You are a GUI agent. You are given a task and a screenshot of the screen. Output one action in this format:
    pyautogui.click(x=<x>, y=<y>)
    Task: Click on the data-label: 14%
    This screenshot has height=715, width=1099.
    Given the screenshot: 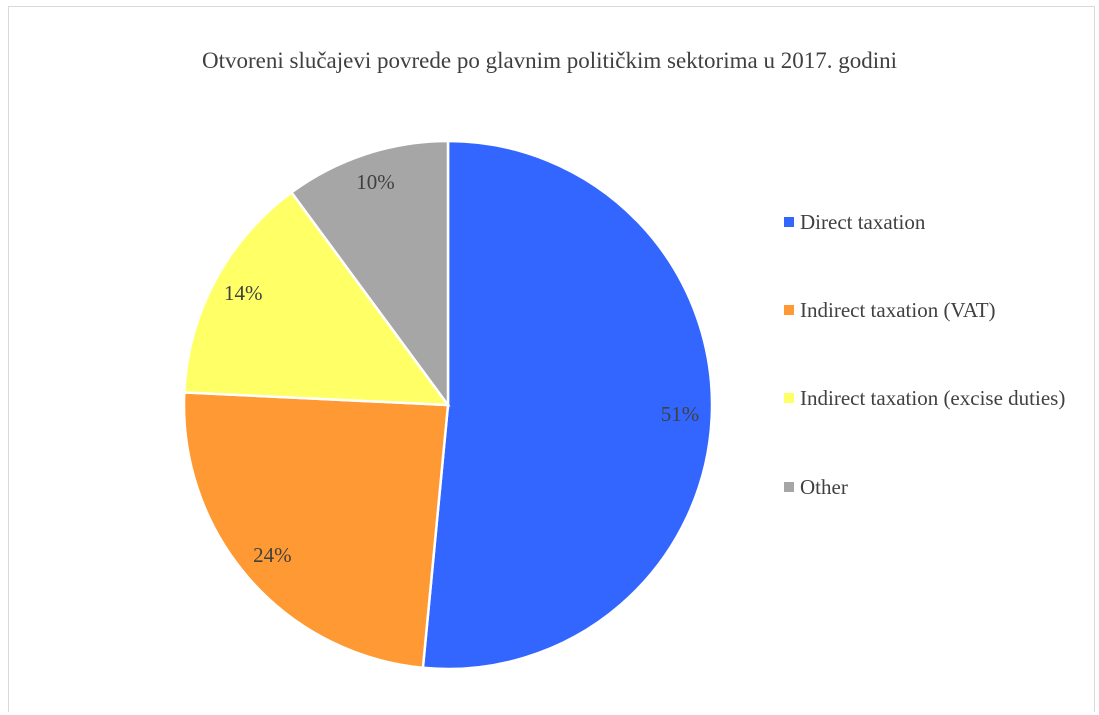 What is the action you would take?
    pyautogui.click(x=243, y=293)
    